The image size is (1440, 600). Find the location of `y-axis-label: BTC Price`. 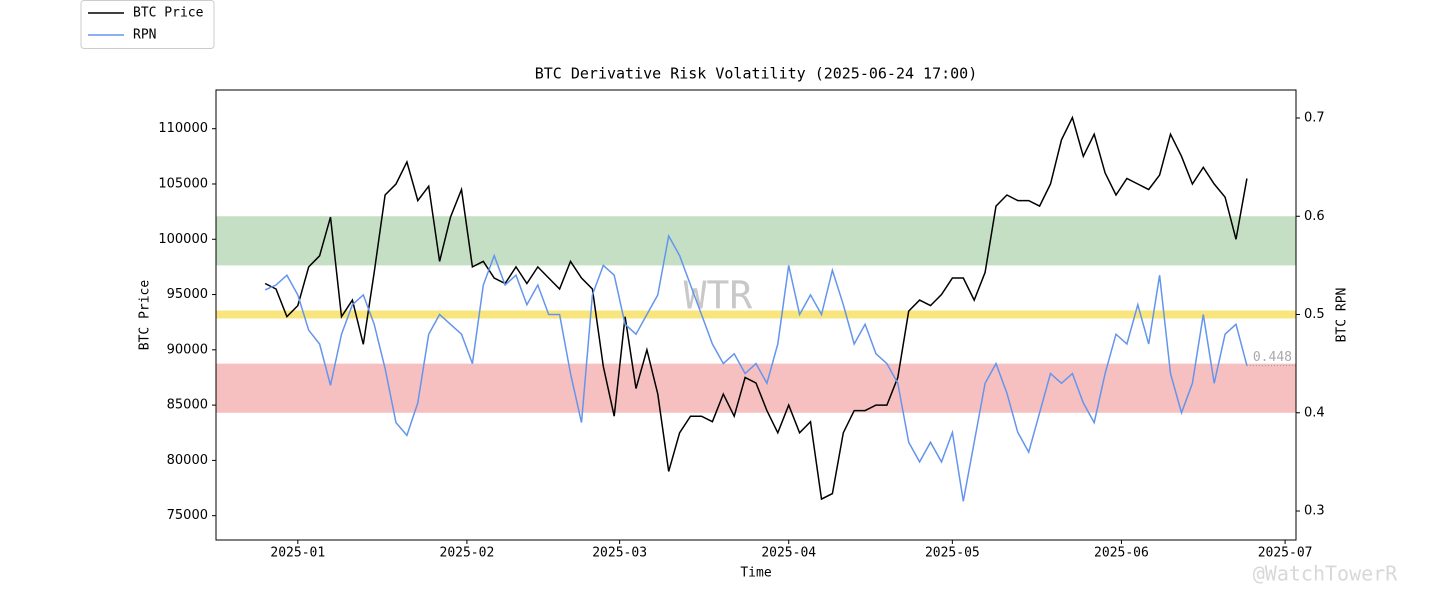

y-axis-label: BTC Price is located at coordinates (145, 315).